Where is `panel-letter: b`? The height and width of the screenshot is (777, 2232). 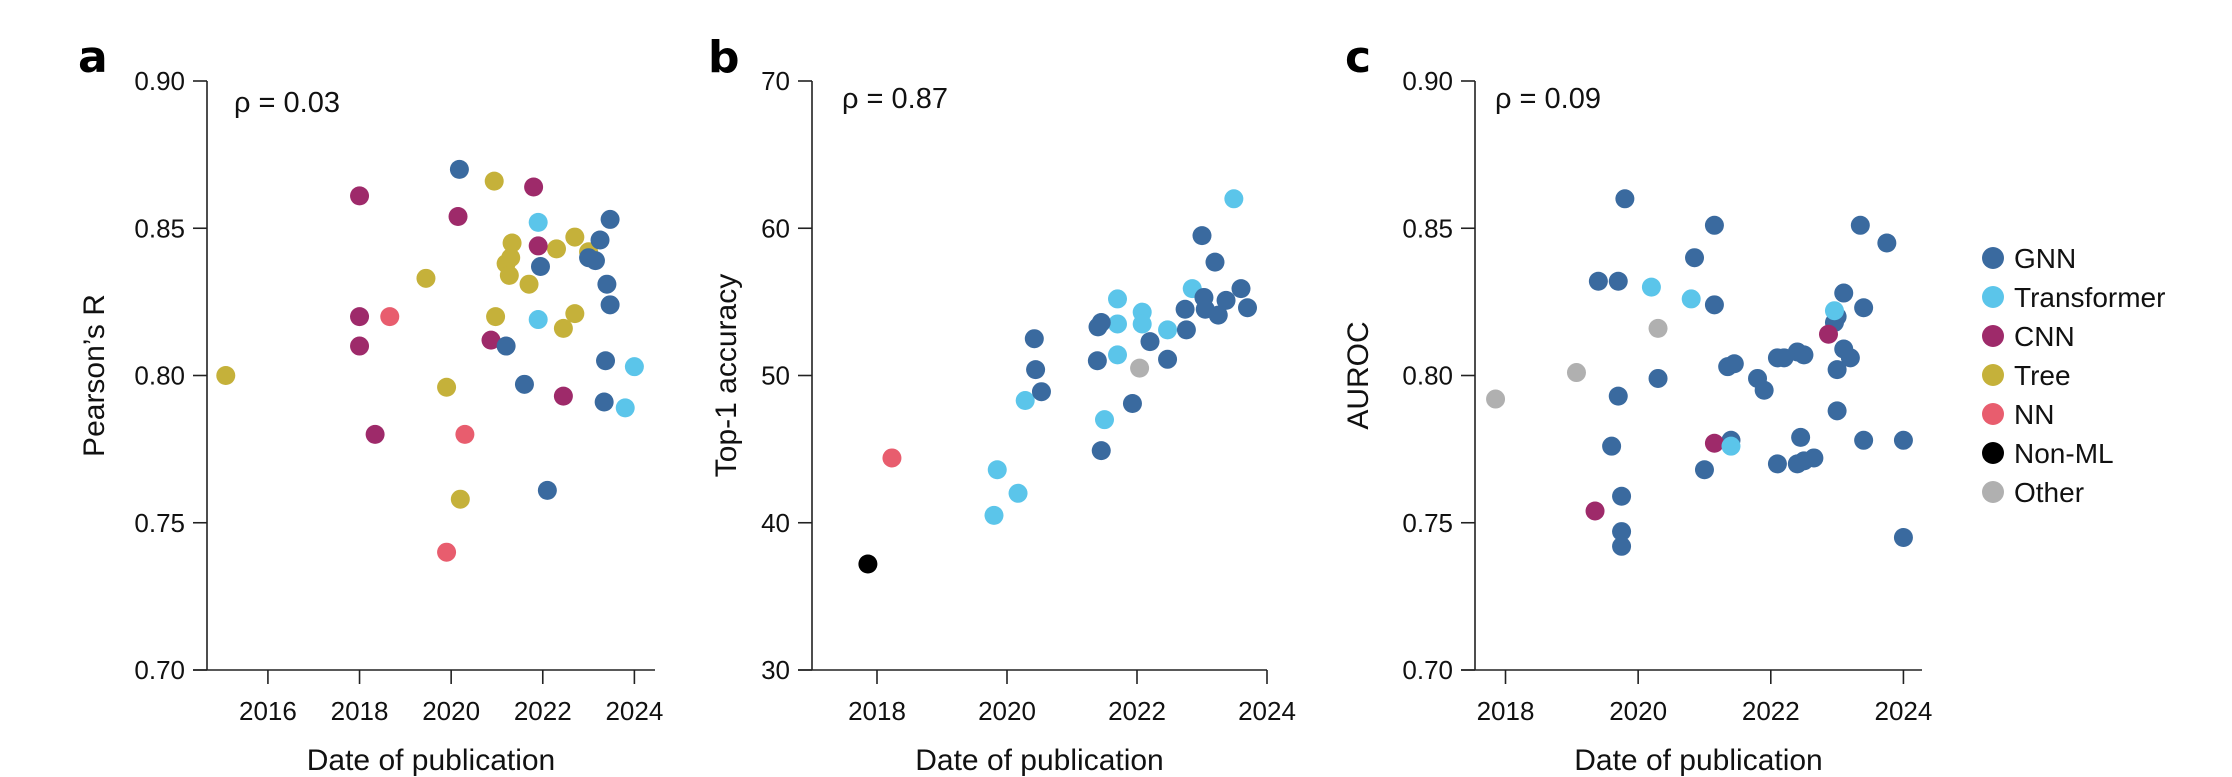
panel-letter: b is located at coordinates (724, 57).